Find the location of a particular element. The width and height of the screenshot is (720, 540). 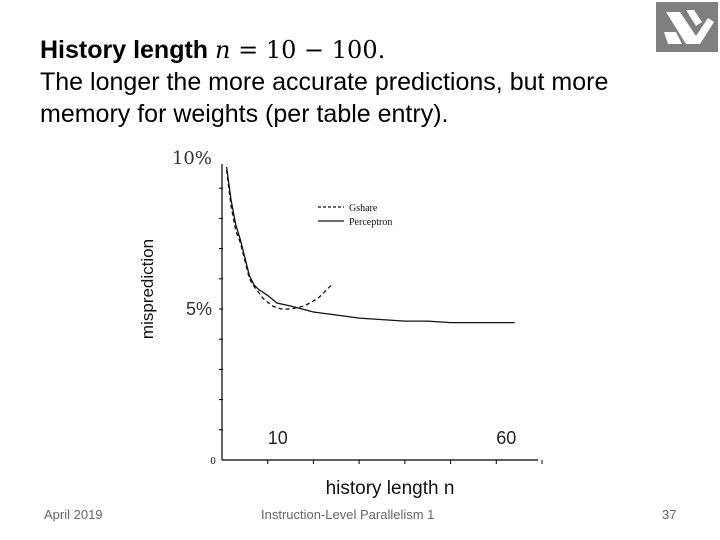

title-line-3: memory for weights (per table entry). is located at coordinates (244, 114).